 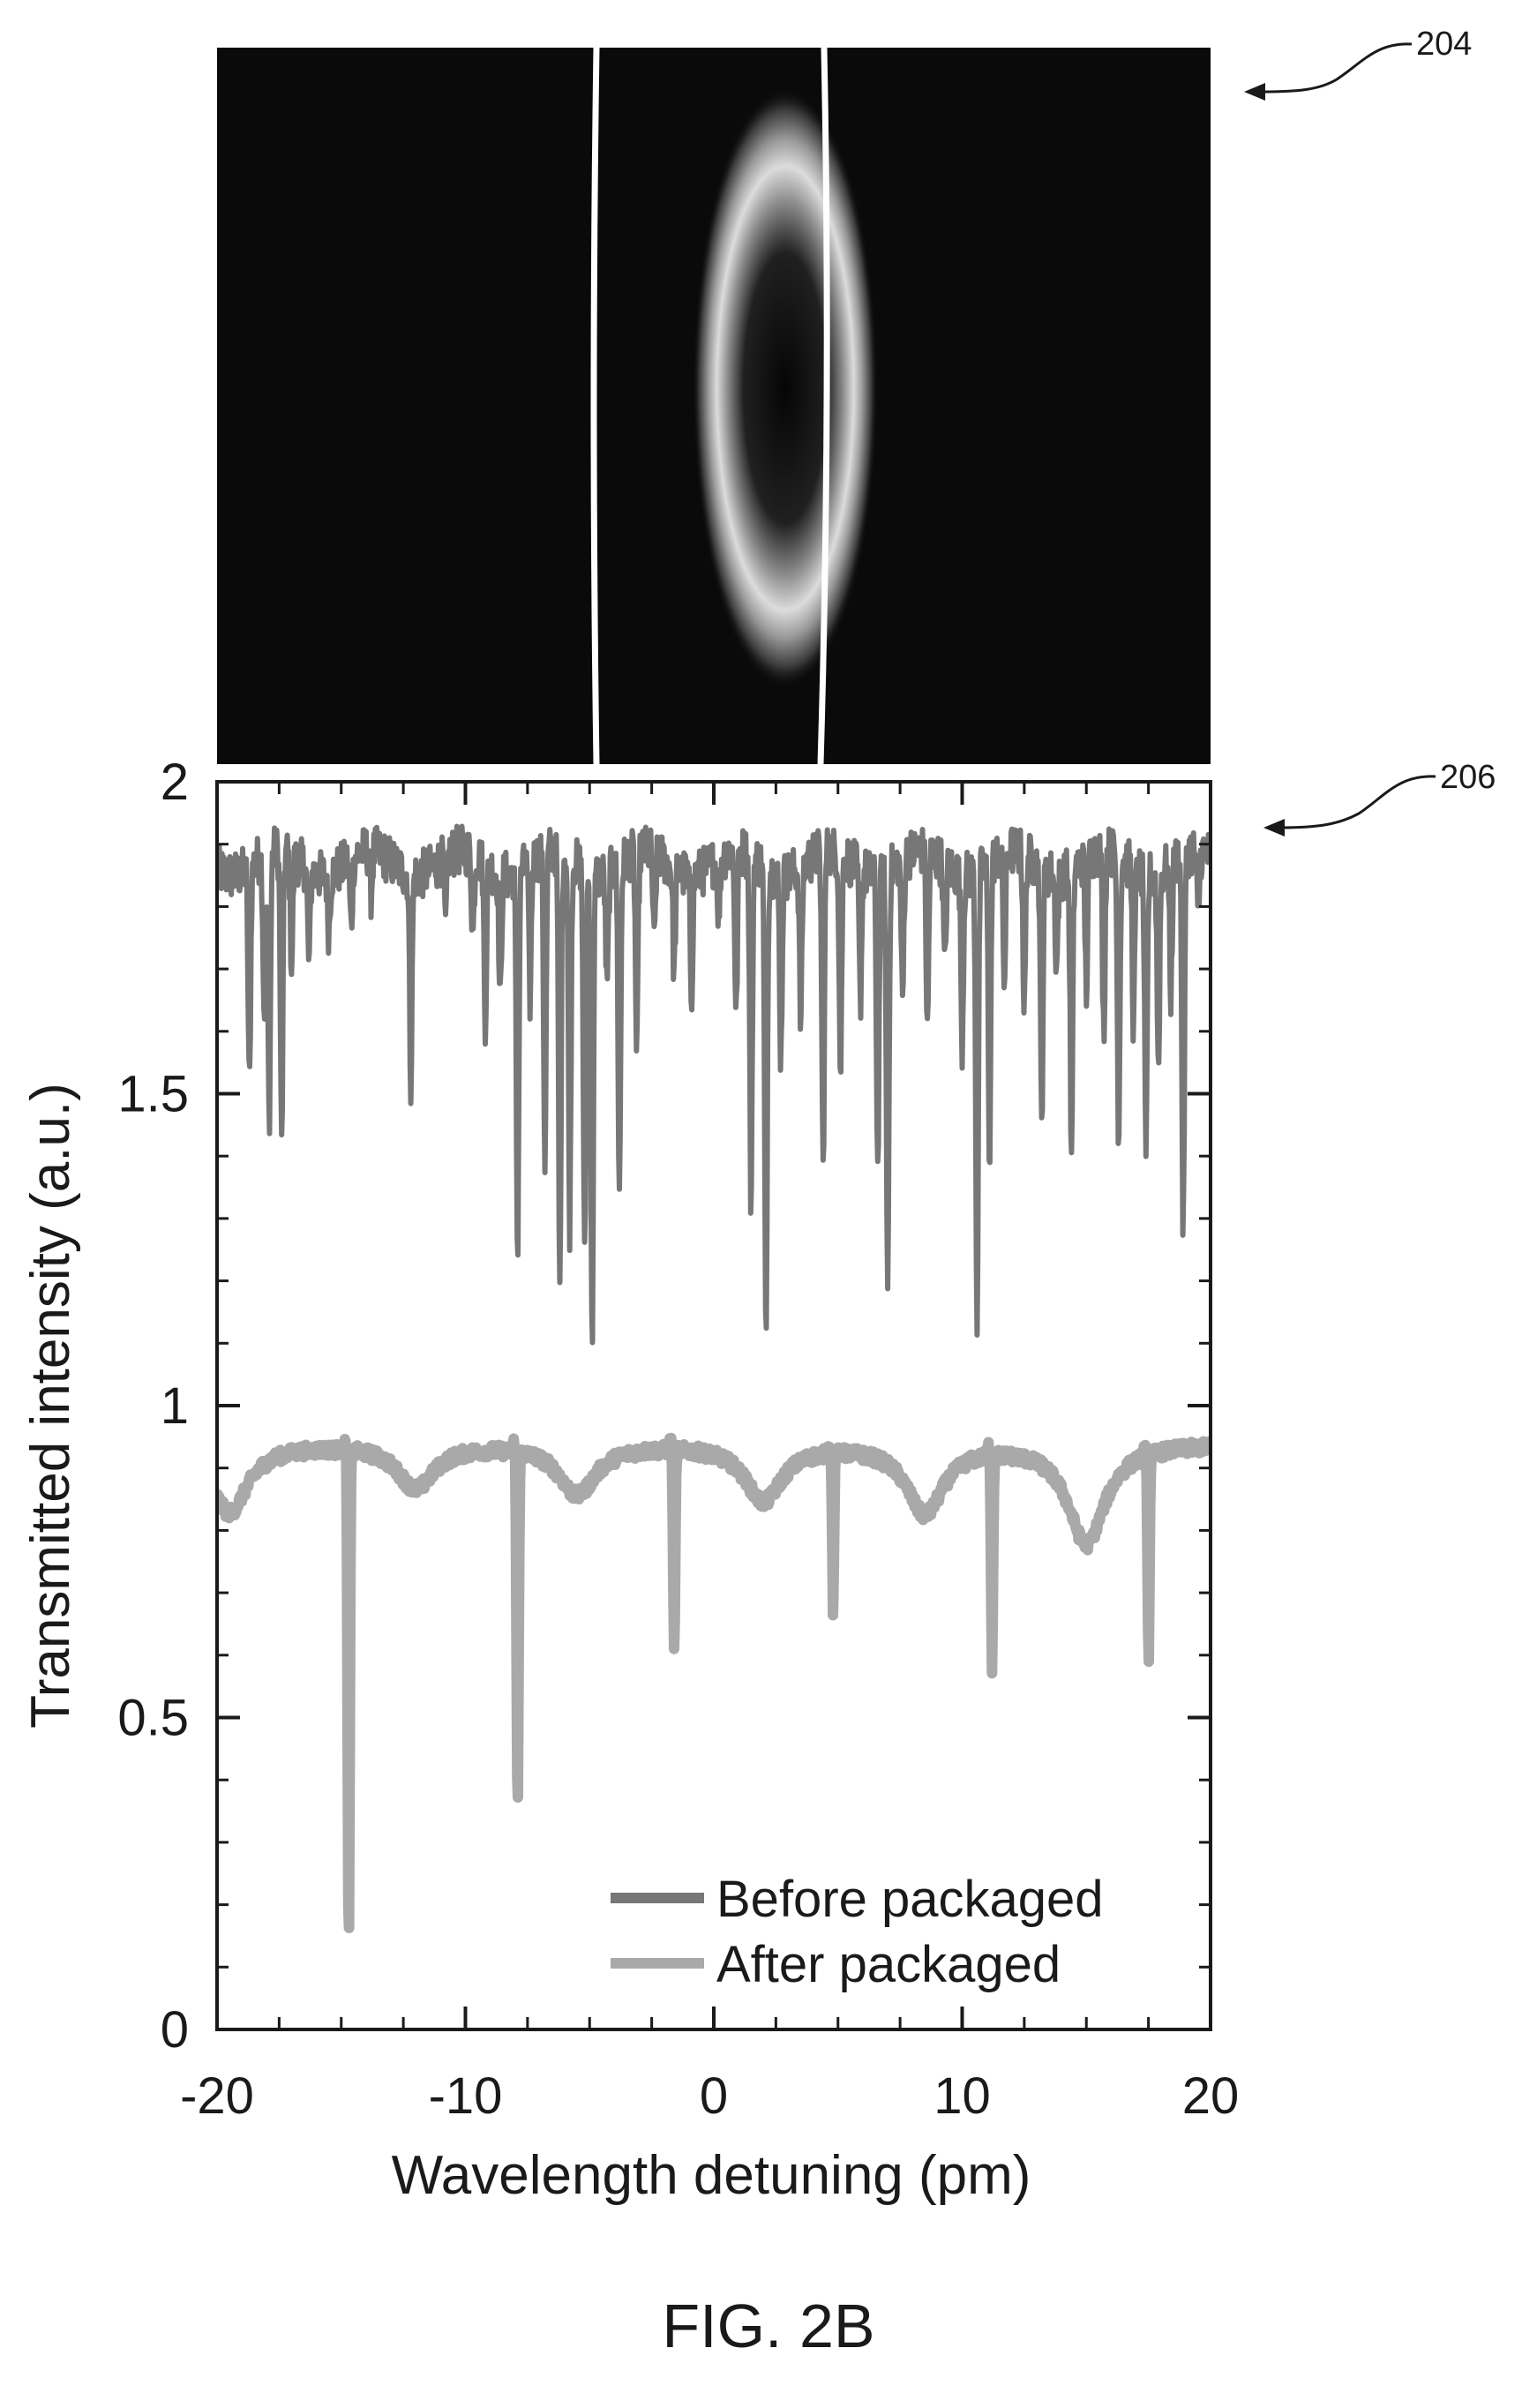 What do you see at coordinates (466, 2096) in the screenshot?
I see `x-tick-label: -10` at bounding box center [466, 2096].